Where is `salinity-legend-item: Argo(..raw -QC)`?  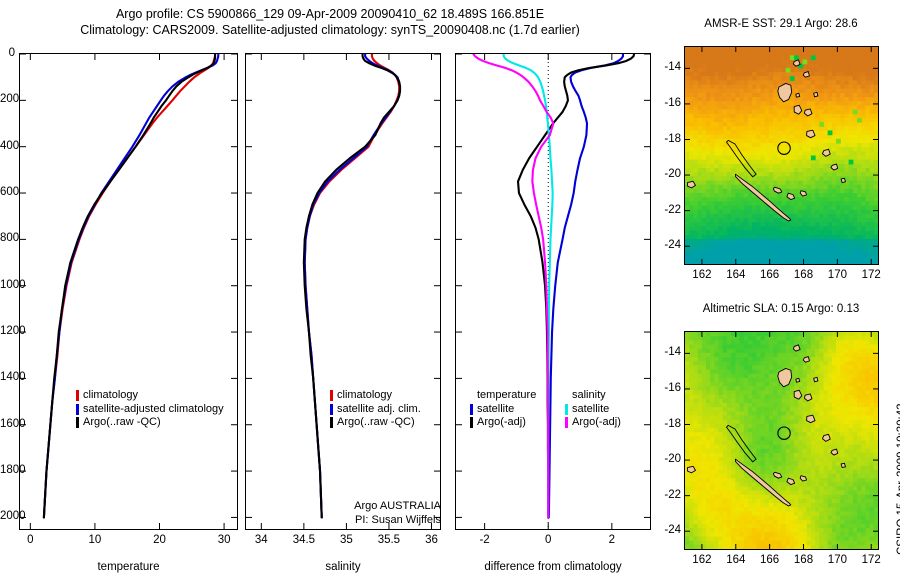
salinity-legend-item: Argo(..raw -QC) is located at coordinates (375, 423).